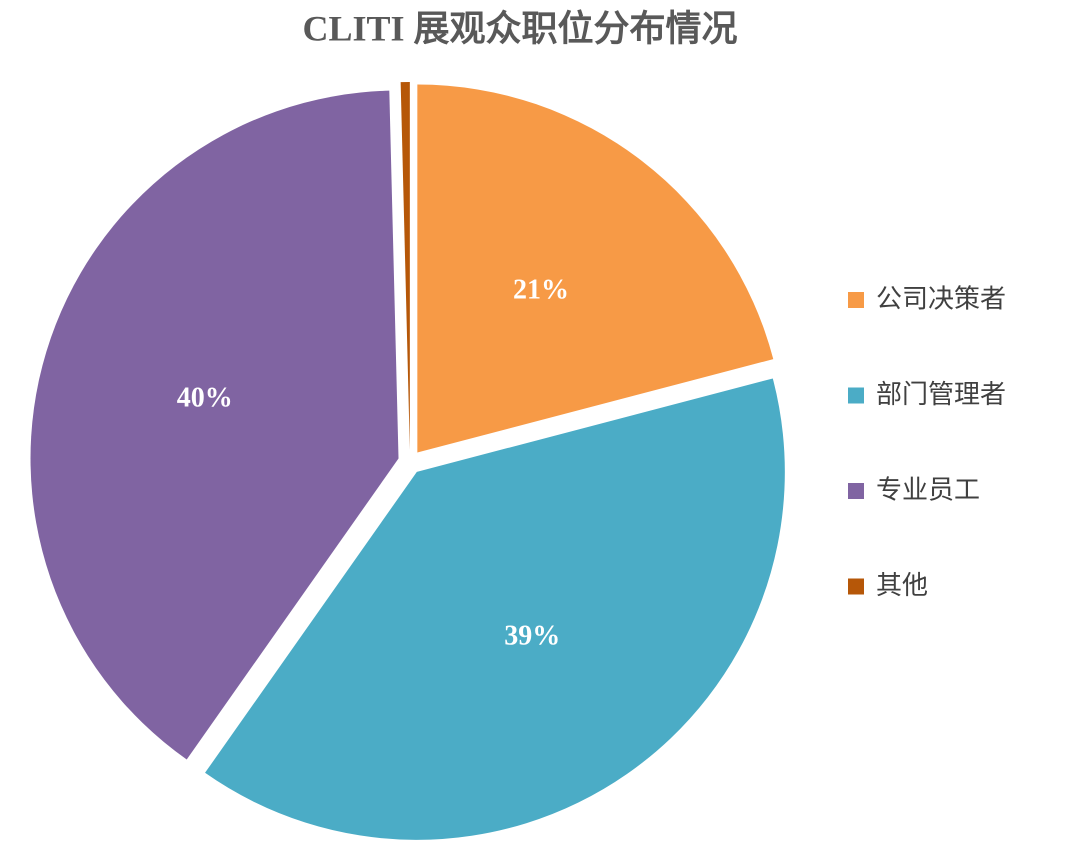 The width and height of the screenshot is (1066, 846). Describe the element at coordinates (205, 397) in the screenshot. I see `data-label: 40%` at that location.